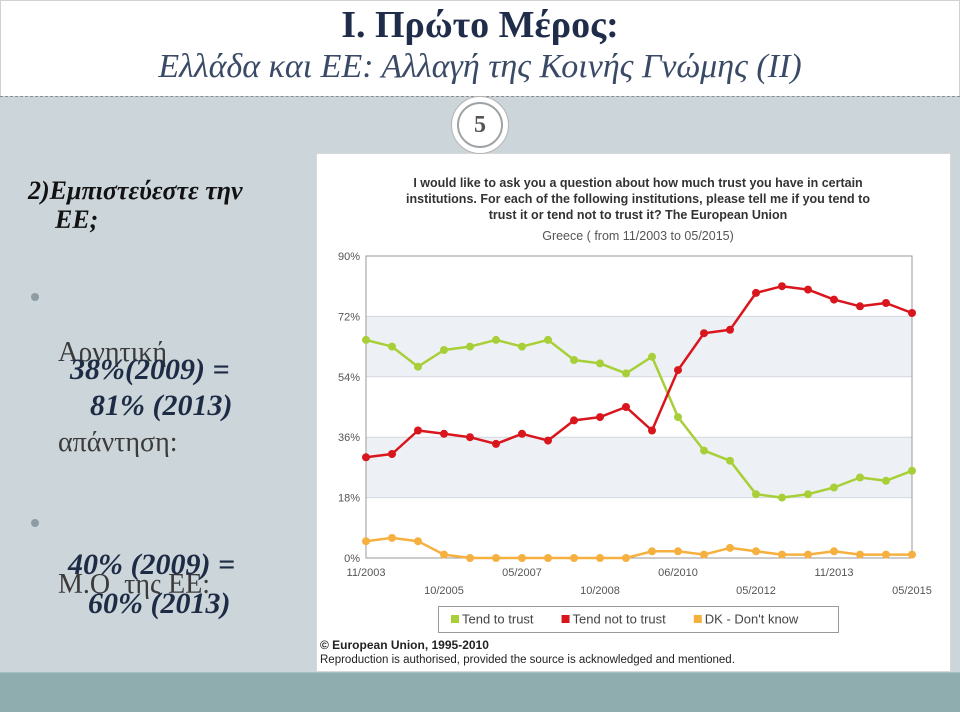  I want to click on legend-label: DK - Don't know, so click(752, 619).